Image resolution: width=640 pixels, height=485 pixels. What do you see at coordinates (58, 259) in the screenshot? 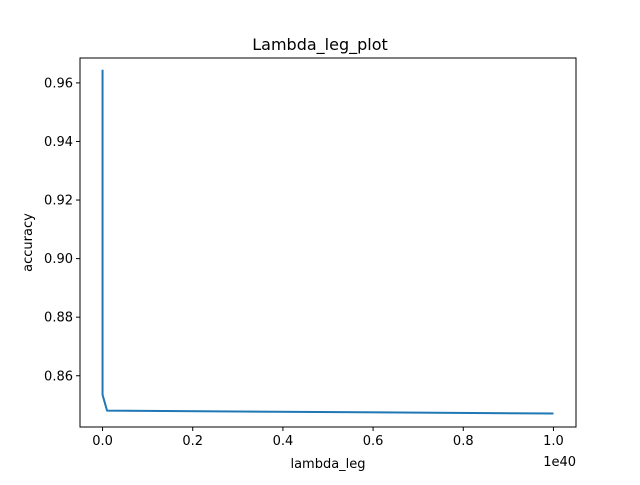
I see `y-tick-label: 0.90` at bounding box center [58, 259].